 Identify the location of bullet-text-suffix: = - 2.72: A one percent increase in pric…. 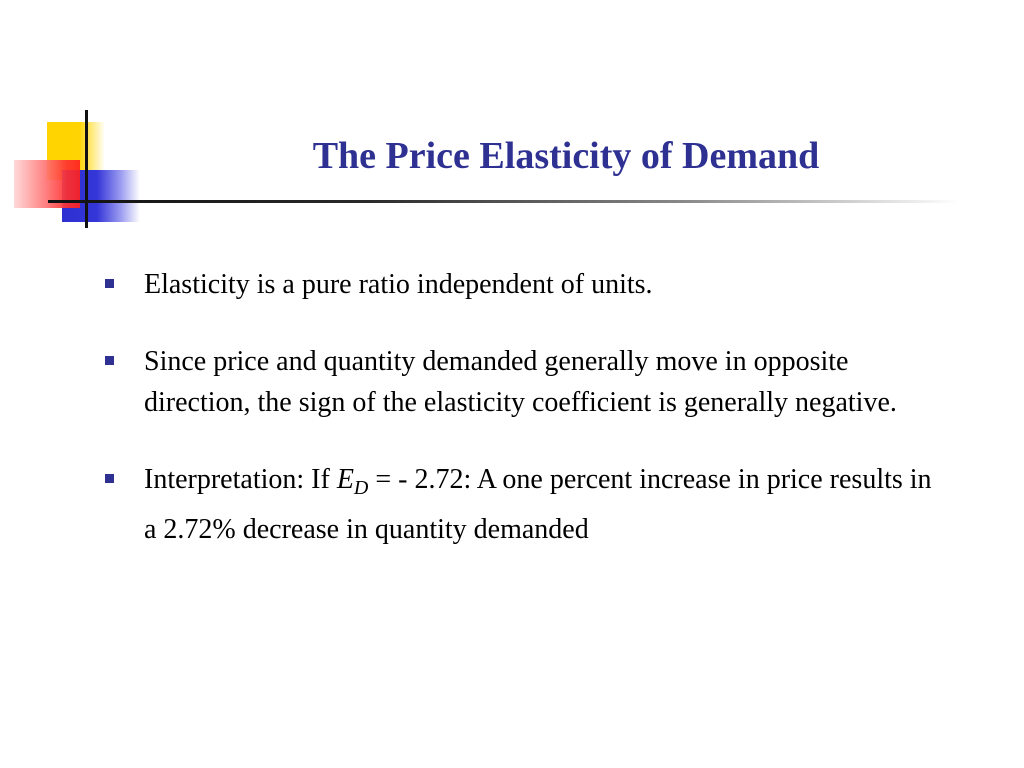
(538, 504).